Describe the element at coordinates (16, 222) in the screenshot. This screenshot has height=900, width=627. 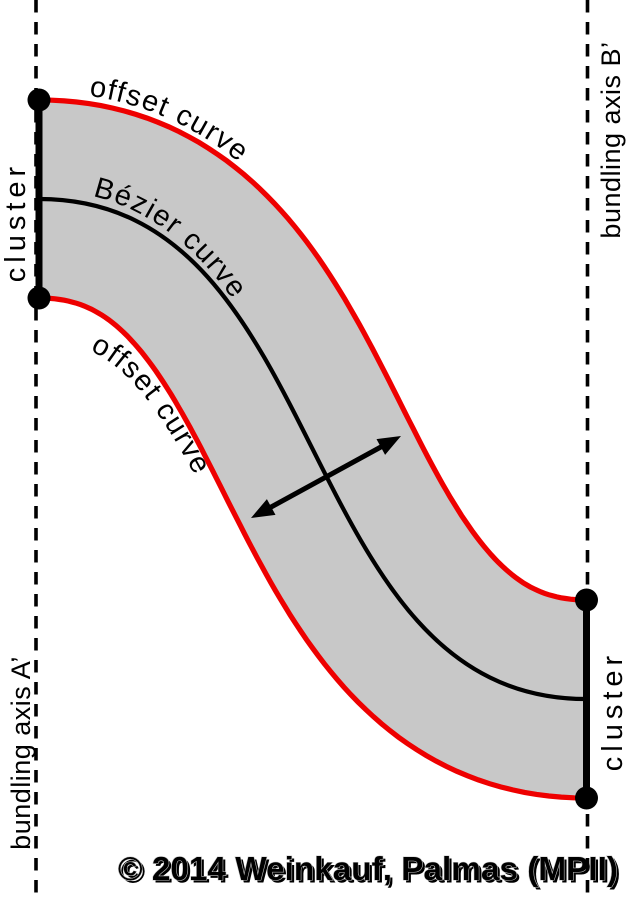
I see `cluster-left-label: cluster` at that location.